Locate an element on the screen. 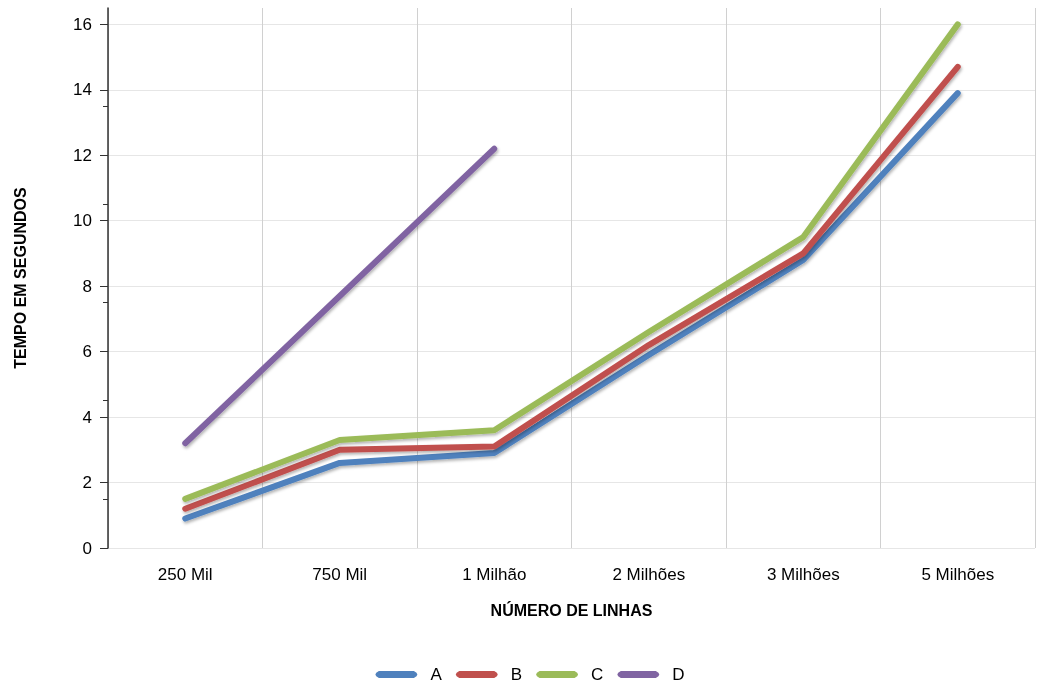  x-tick-label: 250 Mil is located at coordinates (185, 574).